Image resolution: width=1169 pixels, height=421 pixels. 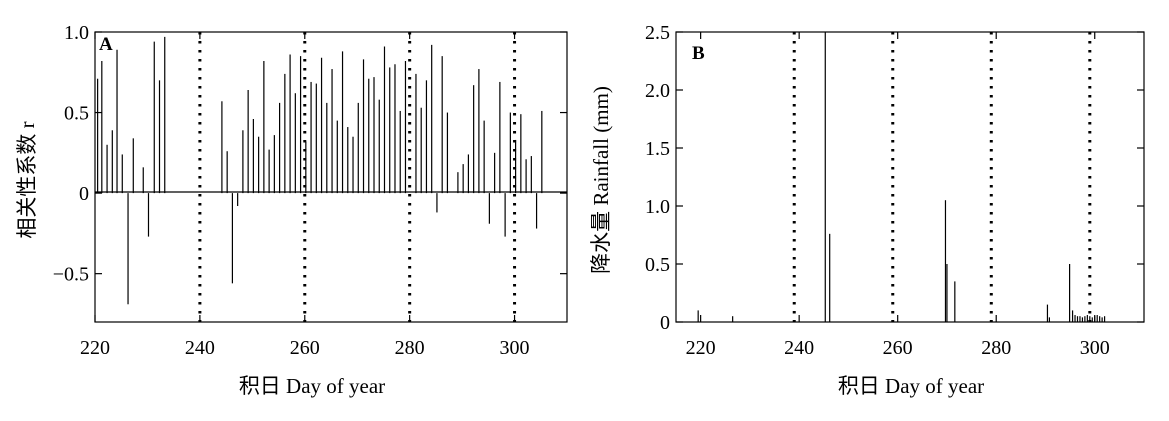 I want to click on panel-label: B, so click(x=698, y=53).